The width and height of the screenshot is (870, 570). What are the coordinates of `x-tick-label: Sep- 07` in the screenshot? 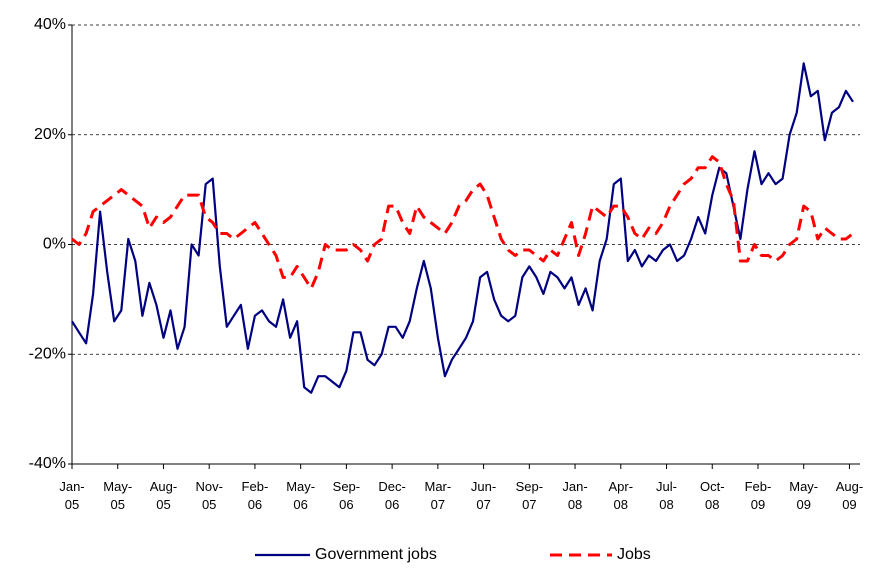 It's located at (529, 495).